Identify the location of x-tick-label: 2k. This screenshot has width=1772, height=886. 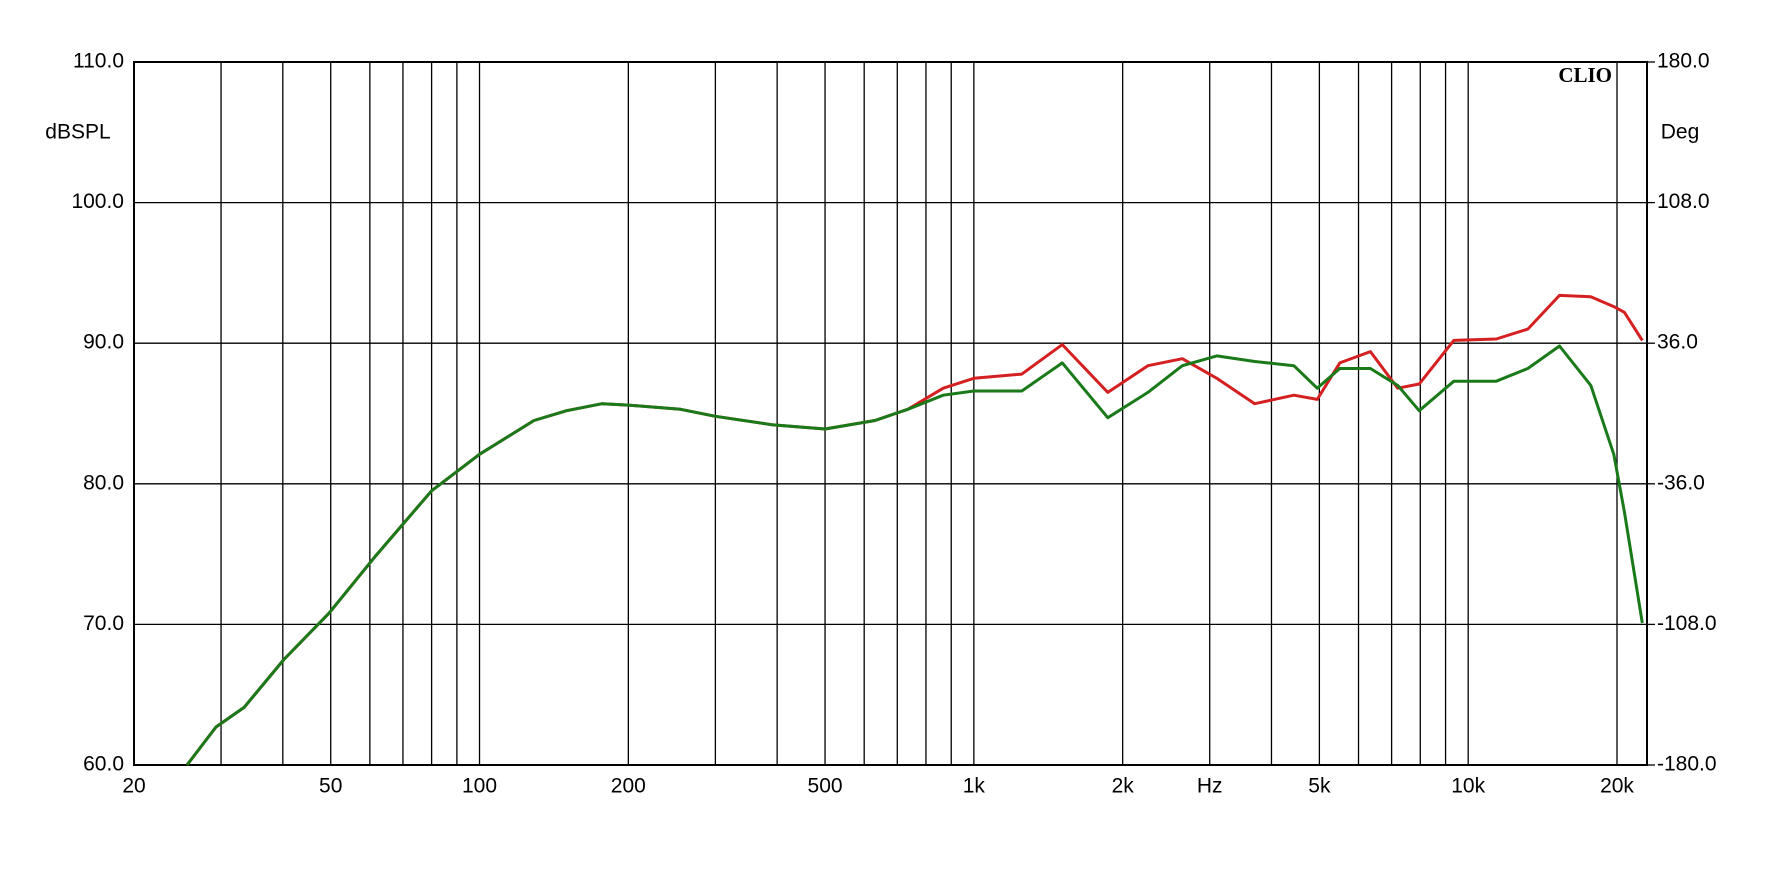
(1123, 786).